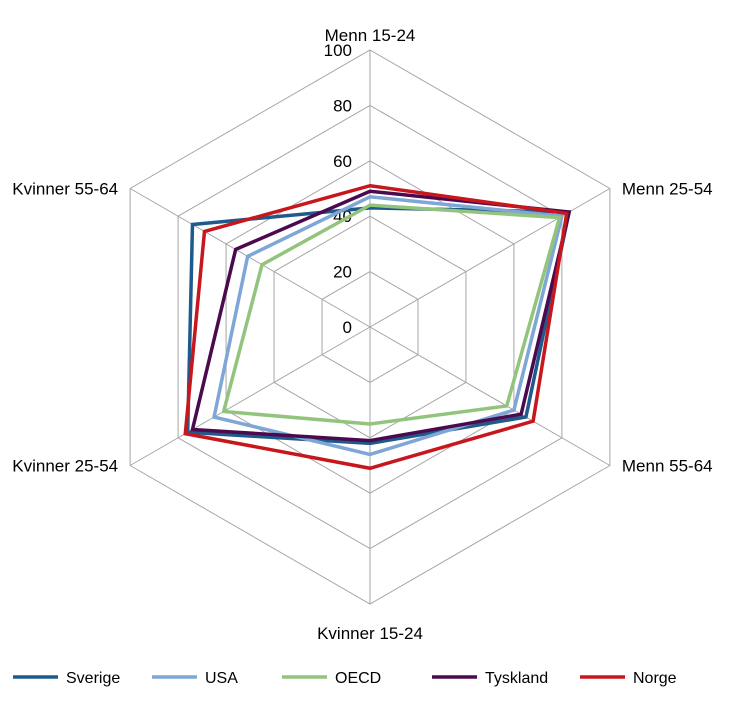  I want to click on legend-label-sverige: Sverige, so click(93, 678).